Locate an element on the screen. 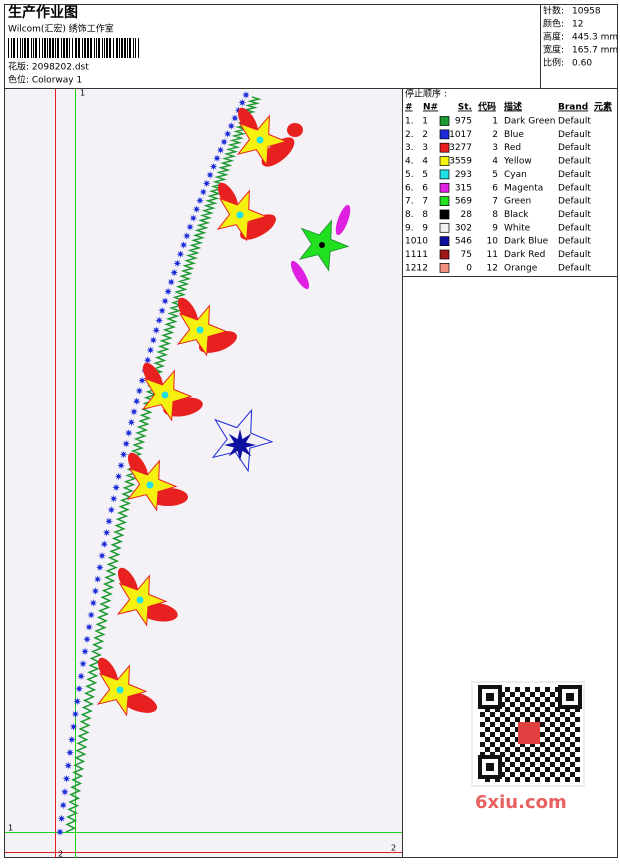 The image size is (620, 865). needle: 5 is located at coordinates (425, 175).